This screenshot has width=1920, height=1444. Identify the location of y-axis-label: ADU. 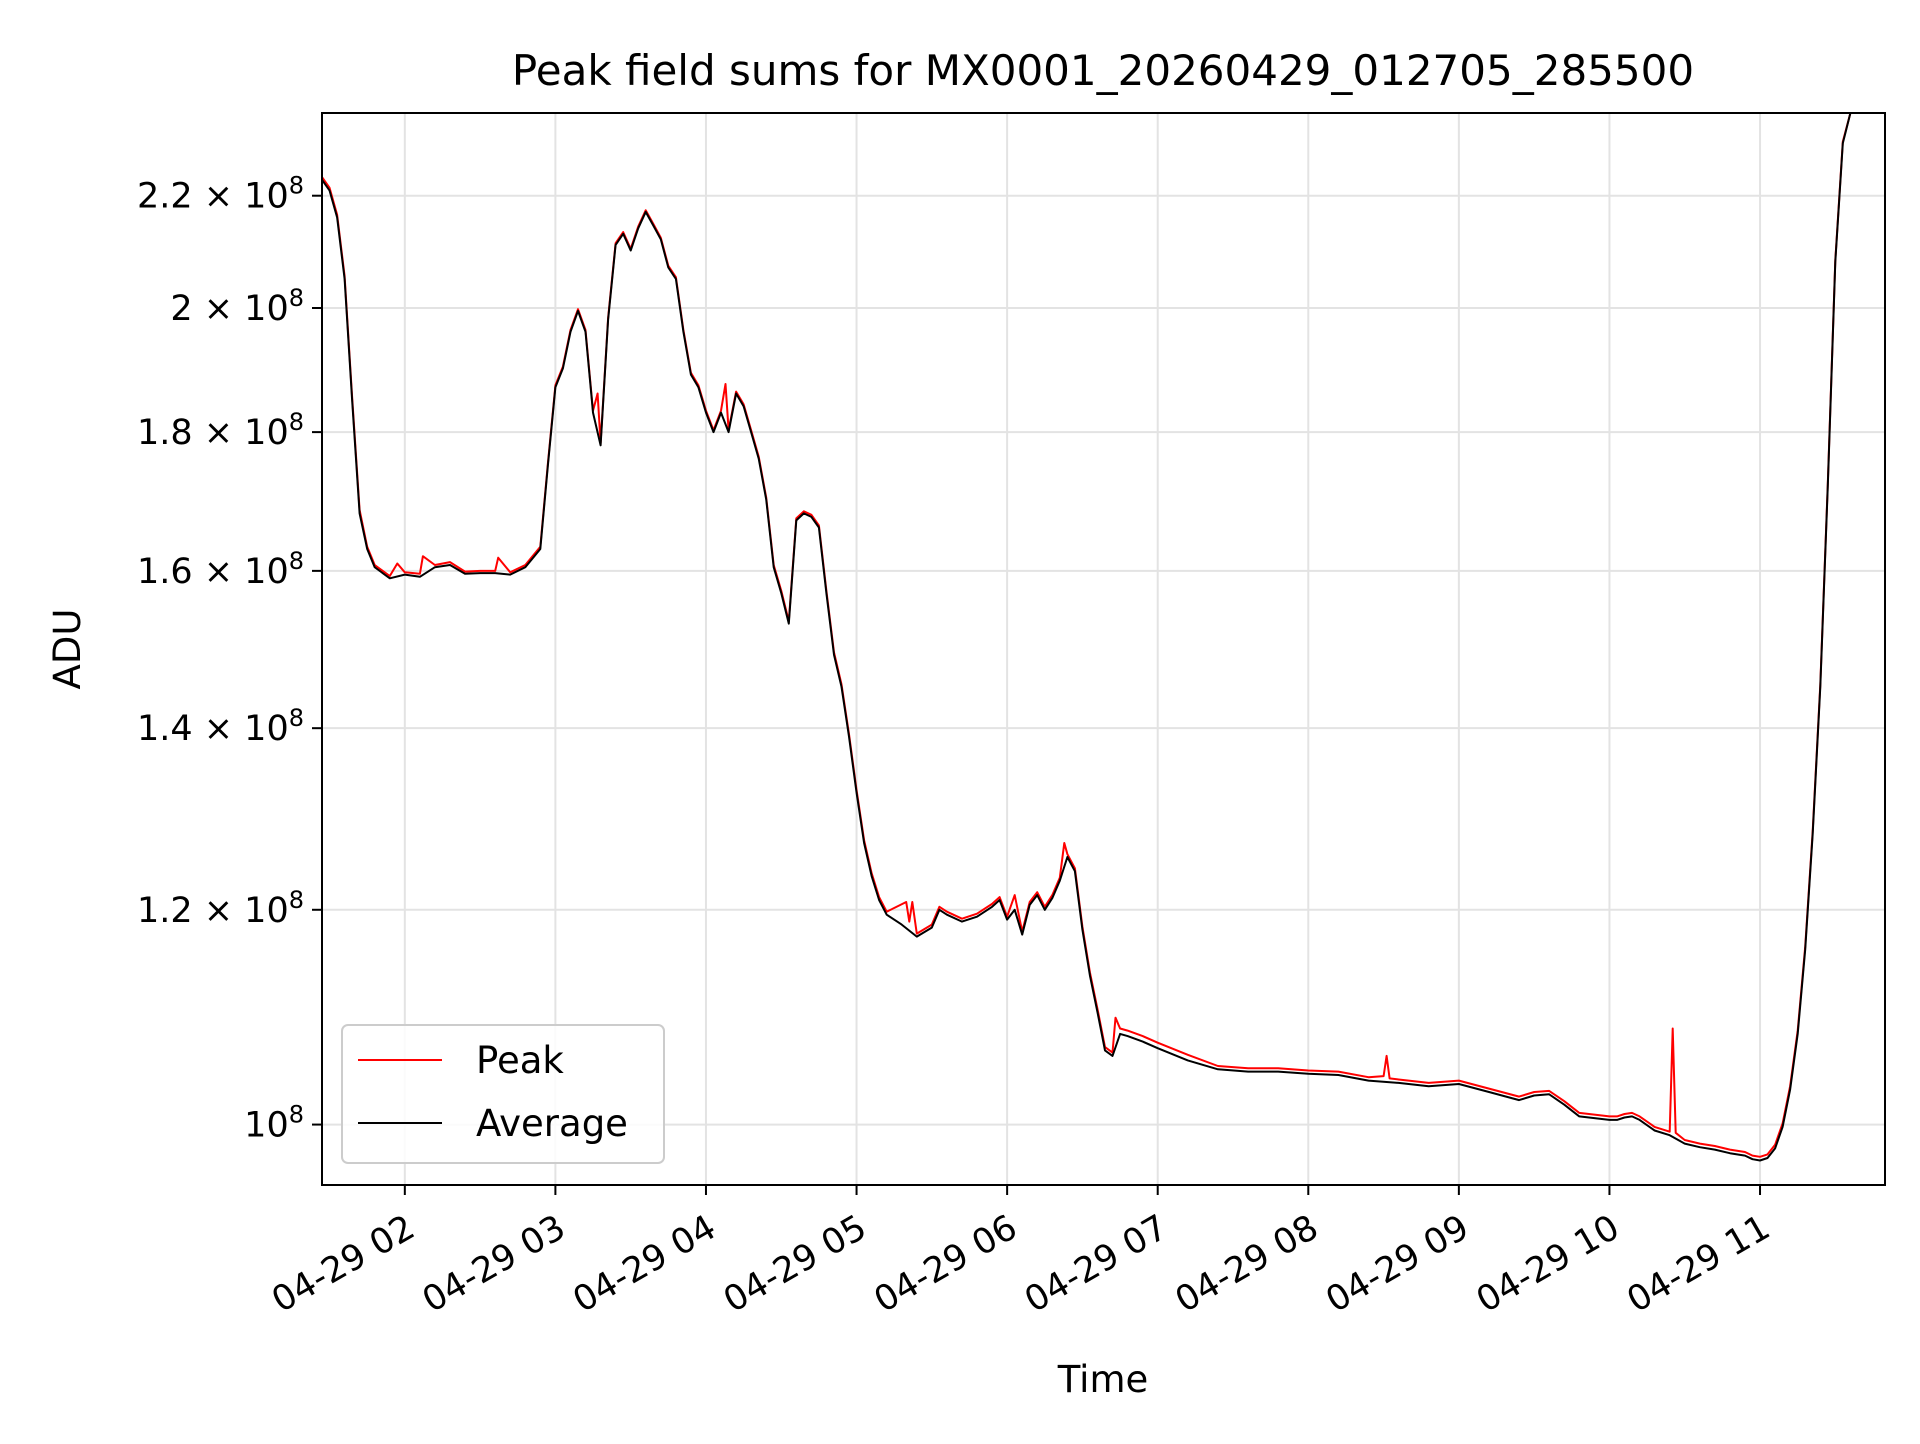
(67, 649).